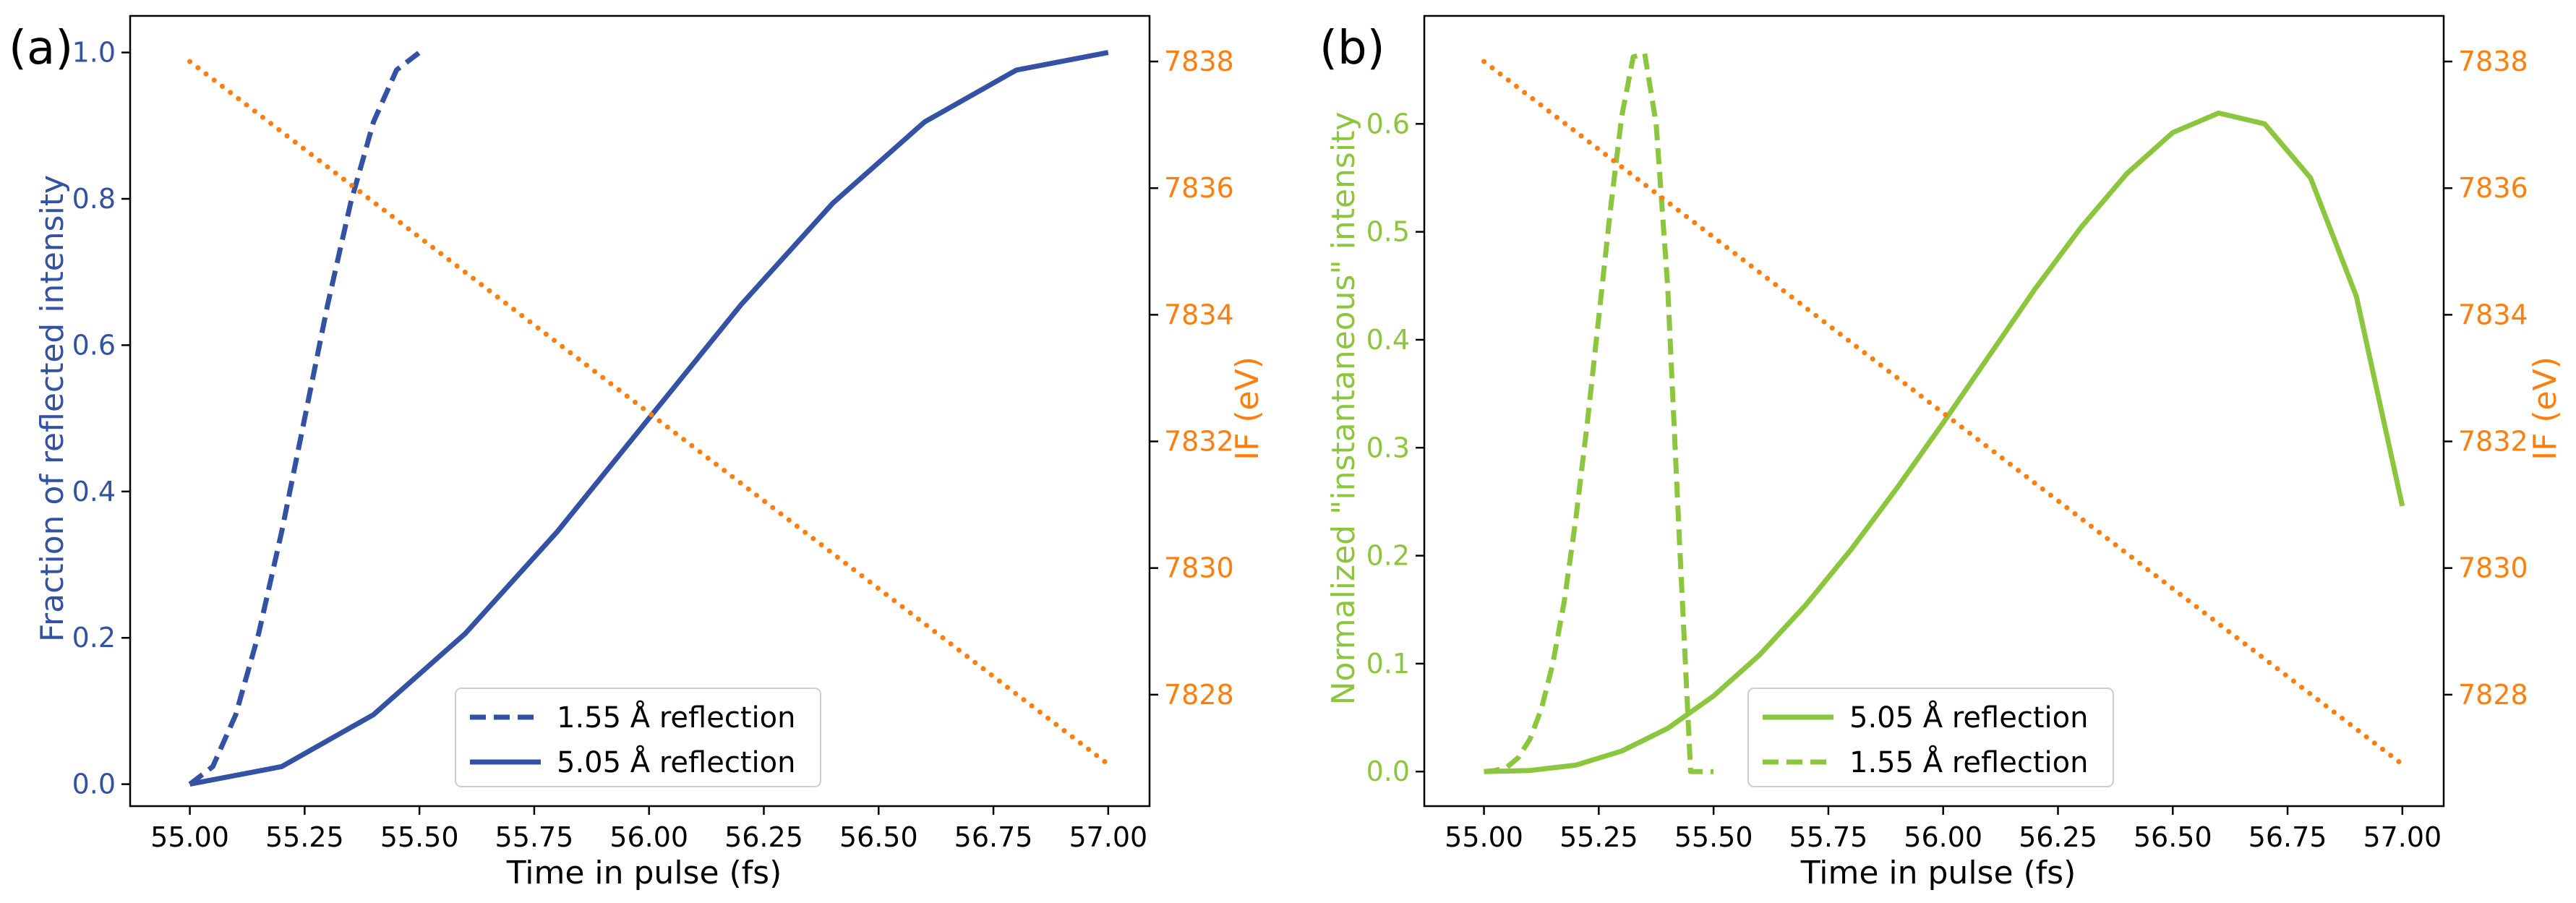 This screenshot has width=2576, height=903. I want to click on x-tick-label-a-8: 57.00, so click(1108, 837).